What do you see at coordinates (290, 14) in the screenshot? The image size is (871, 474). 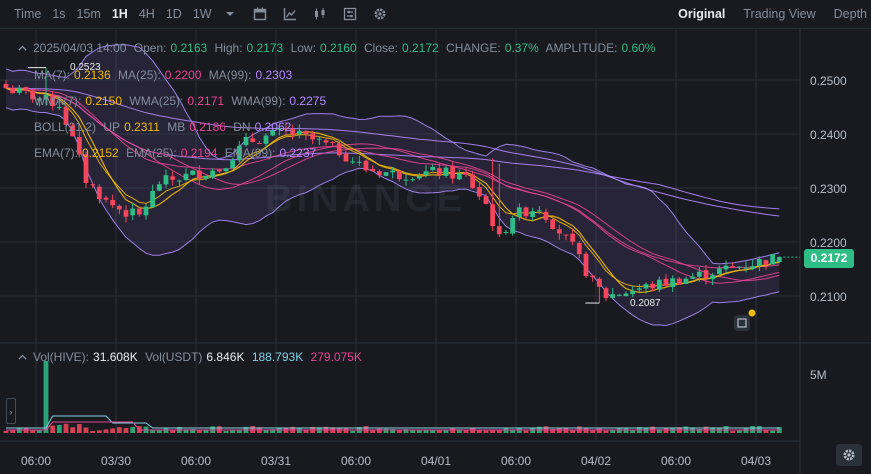 I see `indicator-chart-icon` at bounding box center [290, 14].